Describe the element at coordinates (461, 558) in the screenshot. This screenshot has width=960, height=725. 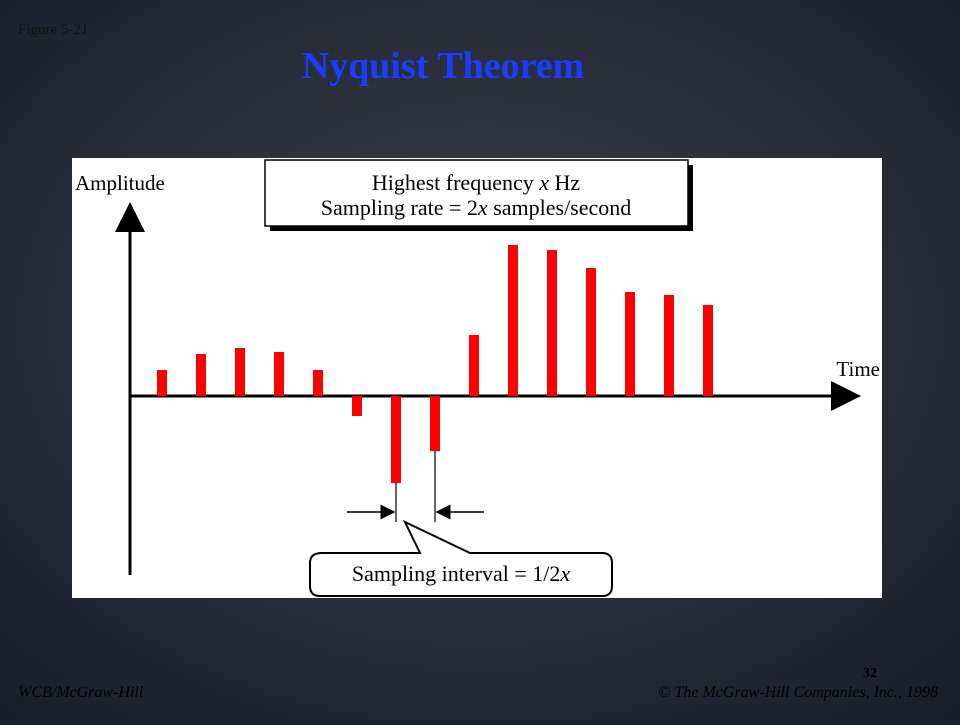
I see `callout` at that location.